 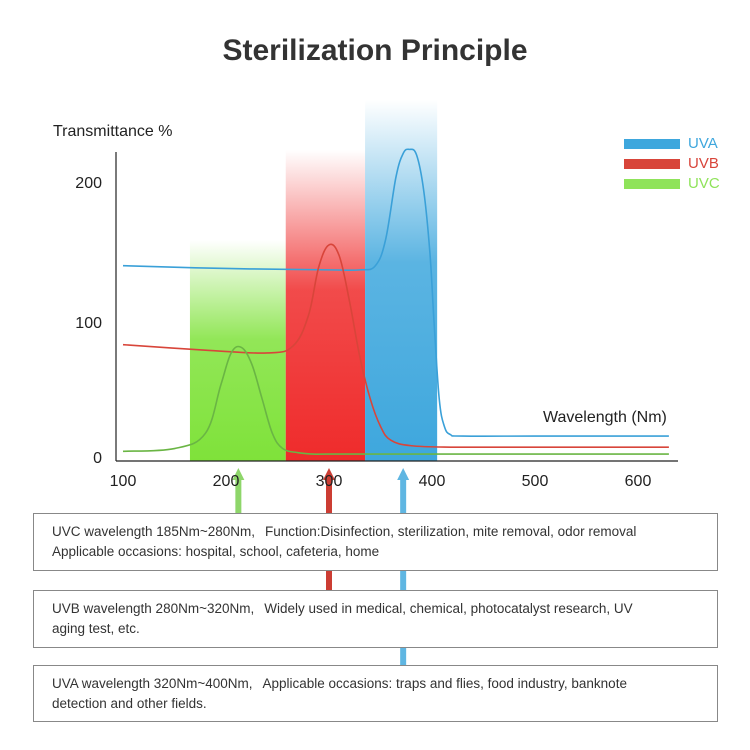 What do you see at coordinates (703, 163) in the screenshot?
I see `legend-label: UVB` at bounding box center [703, 163].